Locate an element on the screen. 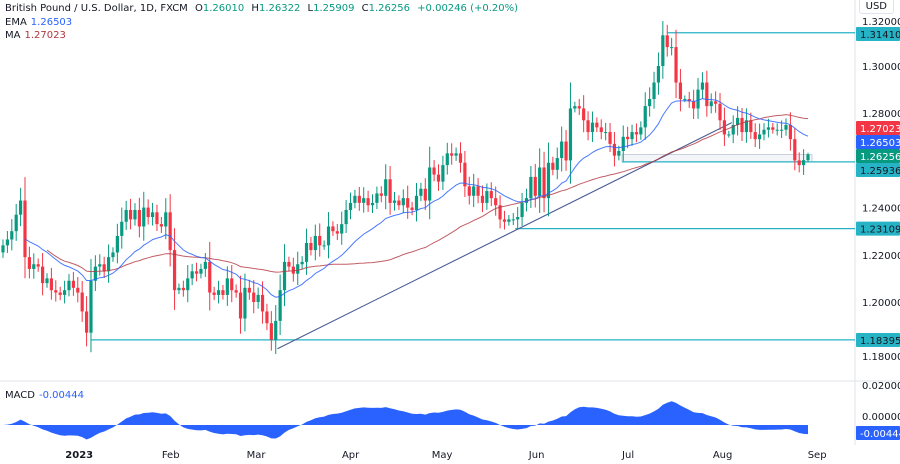 Image resolution: width=900 pixels, height=464 pixels. time-tick-label: Mar is located at coordinates (257, 455).